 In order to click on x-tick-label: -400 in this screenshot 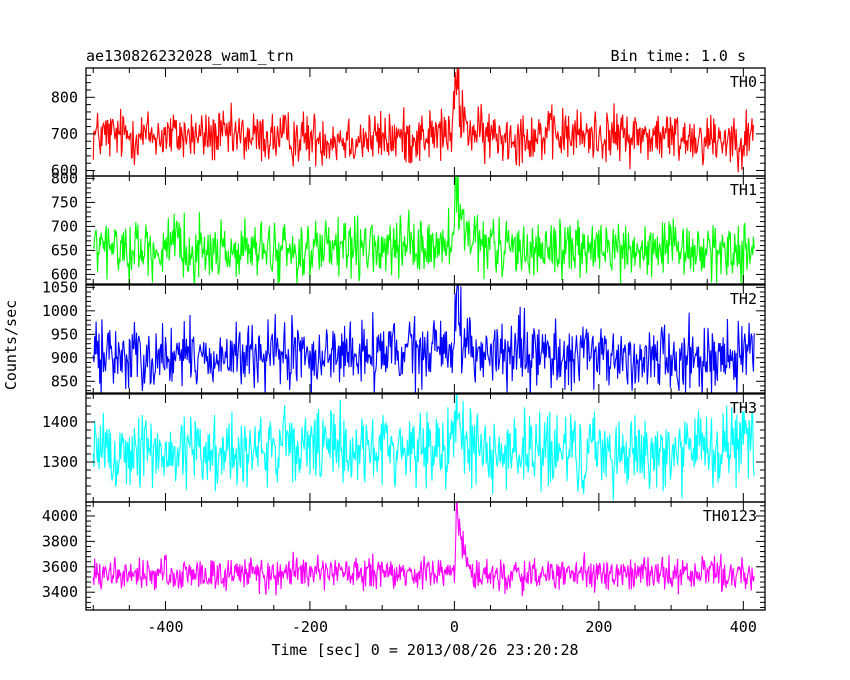, I will do `click(165, 627)`.